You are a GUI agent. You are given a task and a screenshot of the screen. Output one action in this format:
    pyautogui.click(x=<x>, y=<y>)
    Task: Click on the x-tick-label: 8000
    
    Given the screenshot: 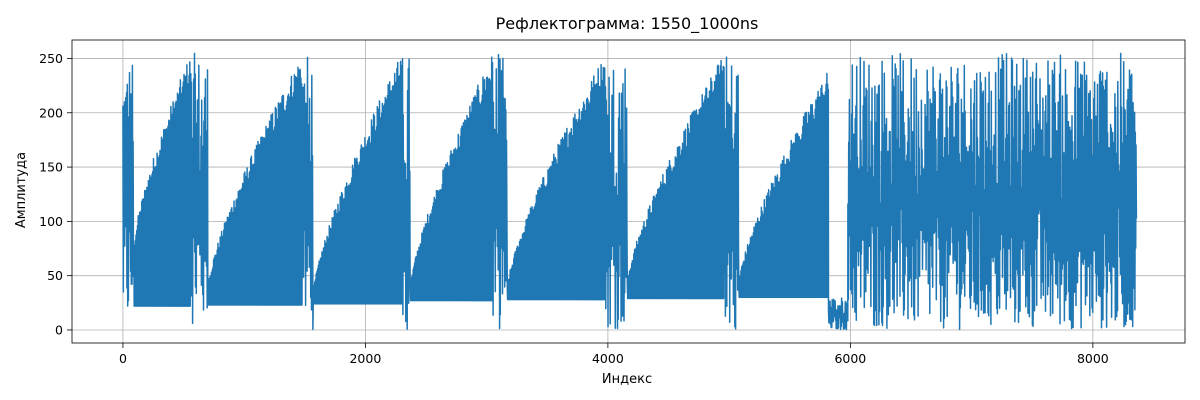 What is the action you would take?
    pyautogui.click(x=1093, y=358)
    